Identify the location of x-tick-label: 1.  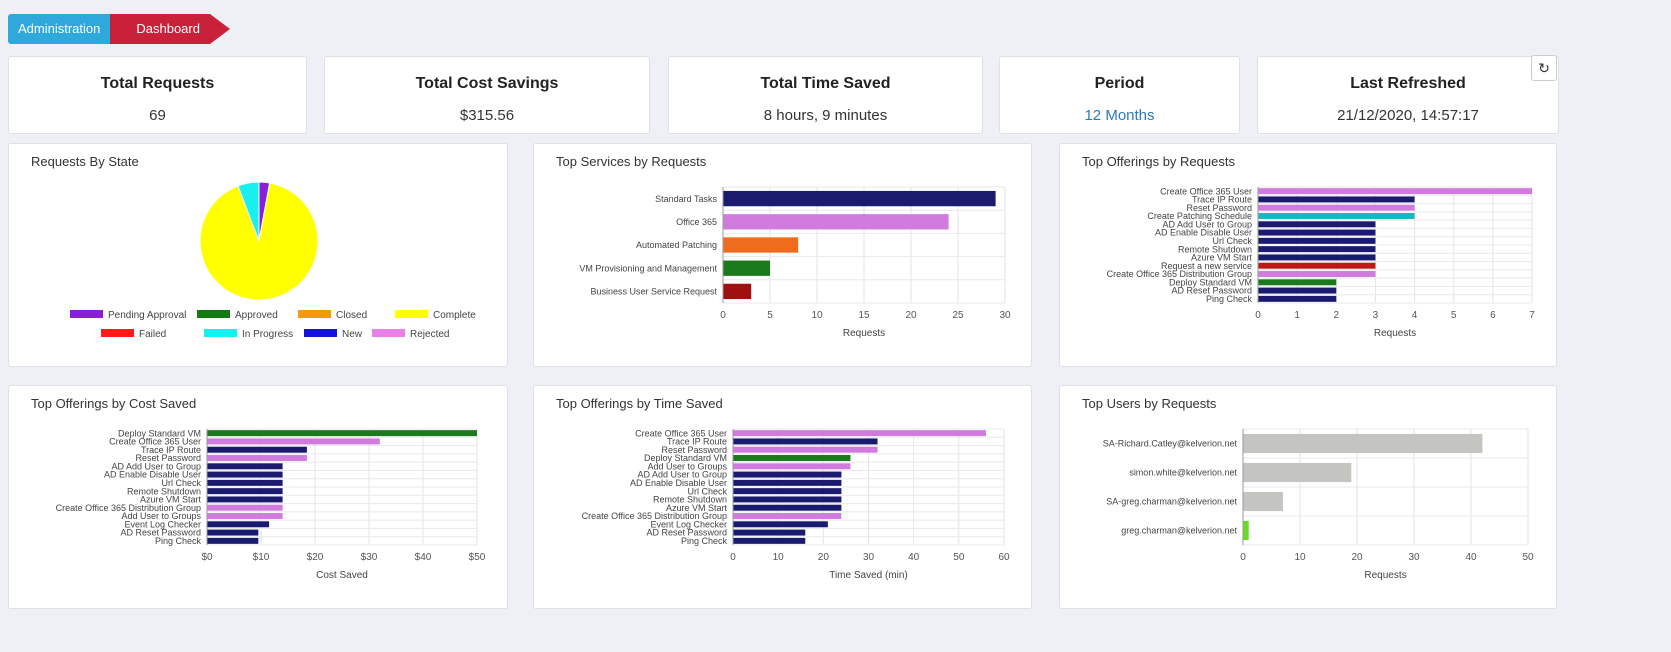
(1297, 315).